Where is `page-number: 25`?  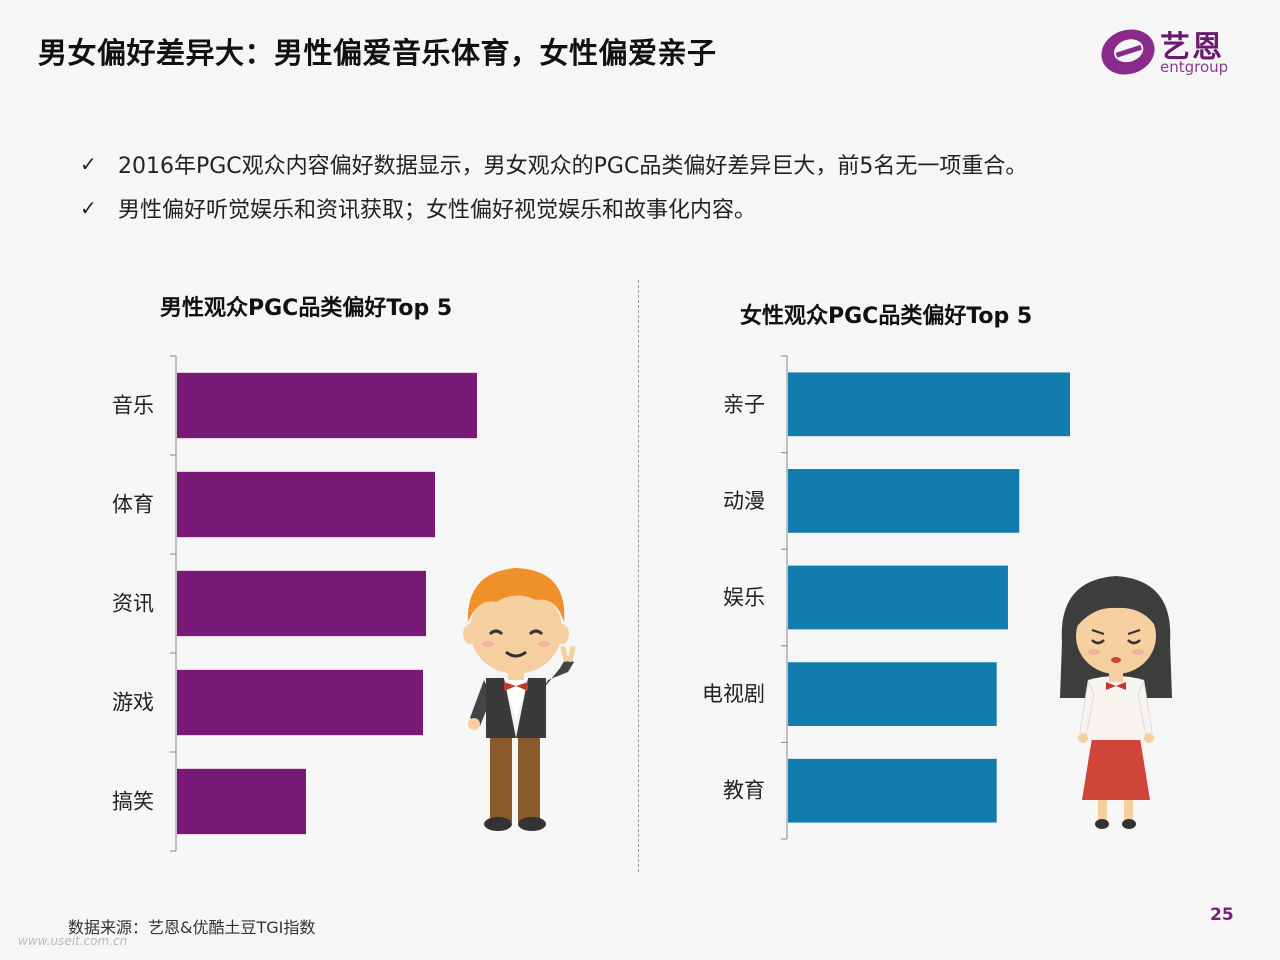
page-number: 25 is located at coordinates (1222, 915).